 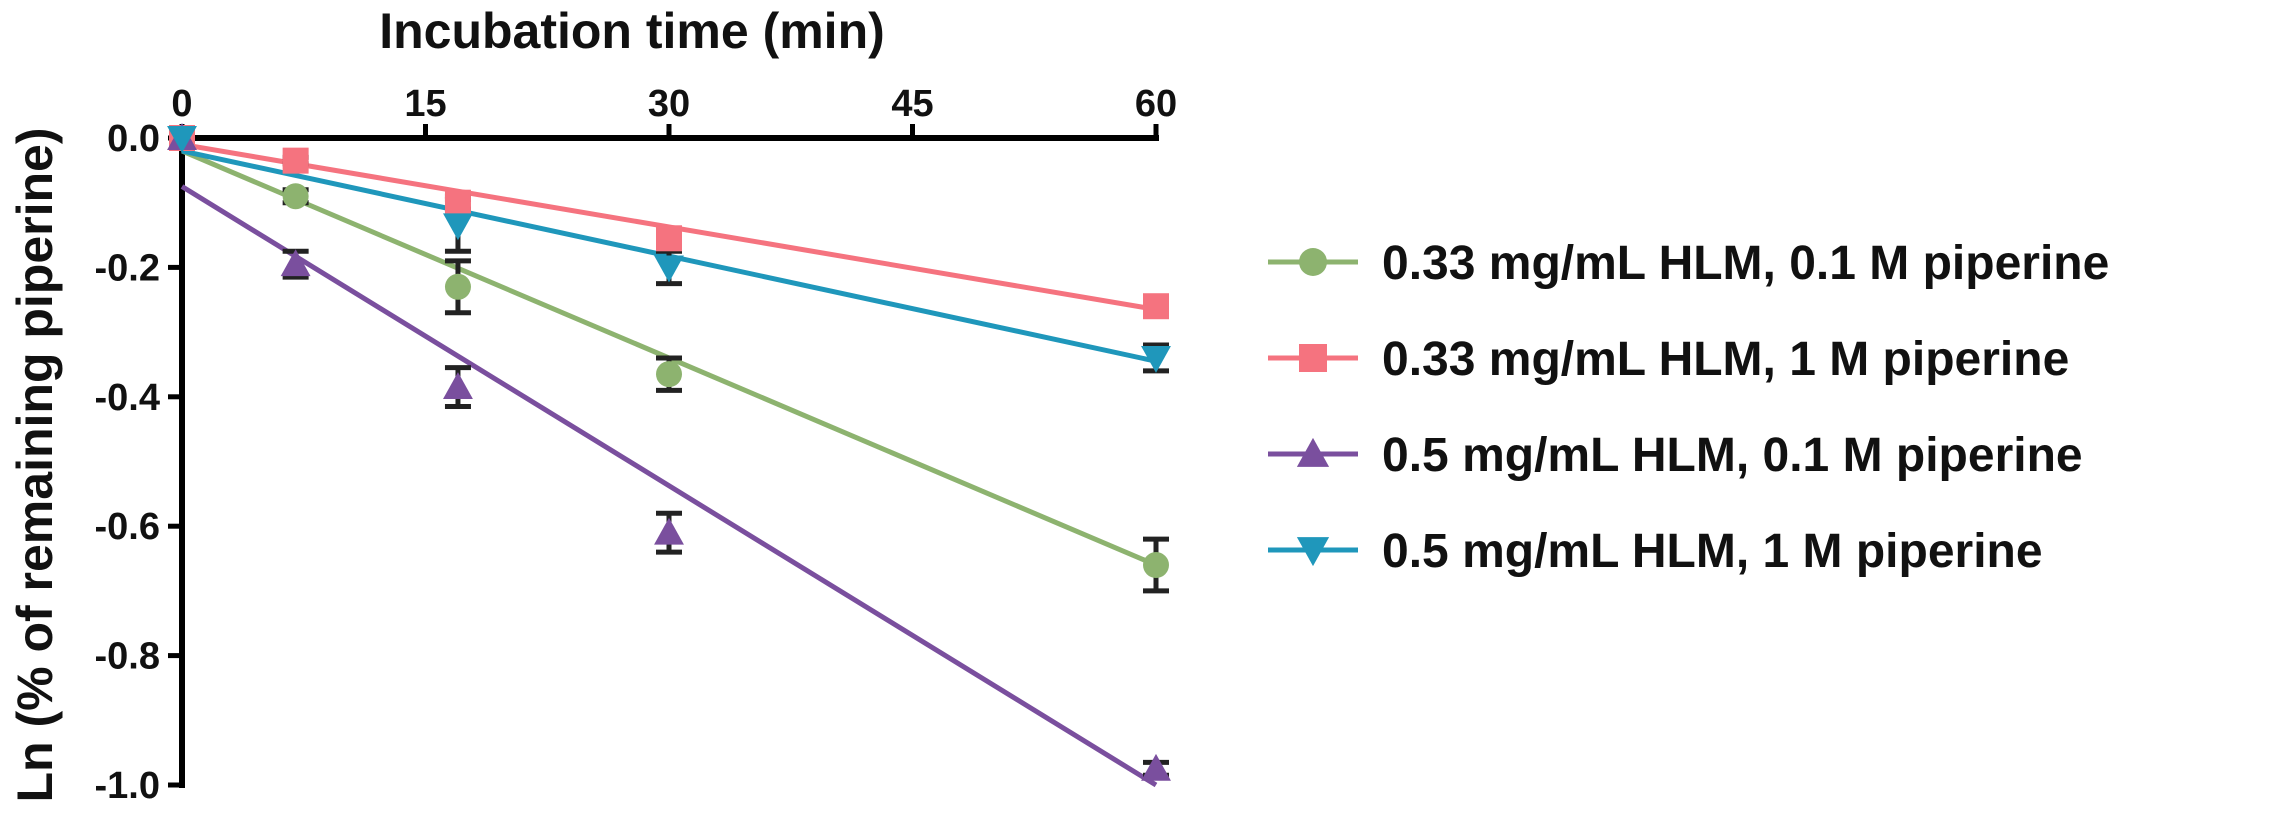 I want to click on legend-label: 0.5 mg/mL HLM, 1 M piperine, so click(x=1712, y=551).